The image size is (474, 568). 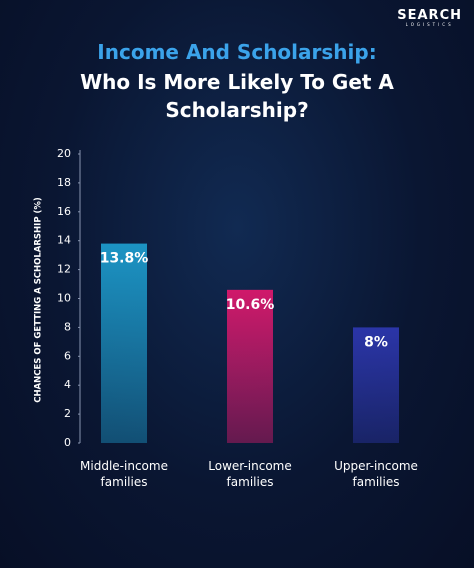 What do you see at coordinates (64, 298) in the screenshot?
I see `y-tick-label: 10` at bounding box center [64, 298].